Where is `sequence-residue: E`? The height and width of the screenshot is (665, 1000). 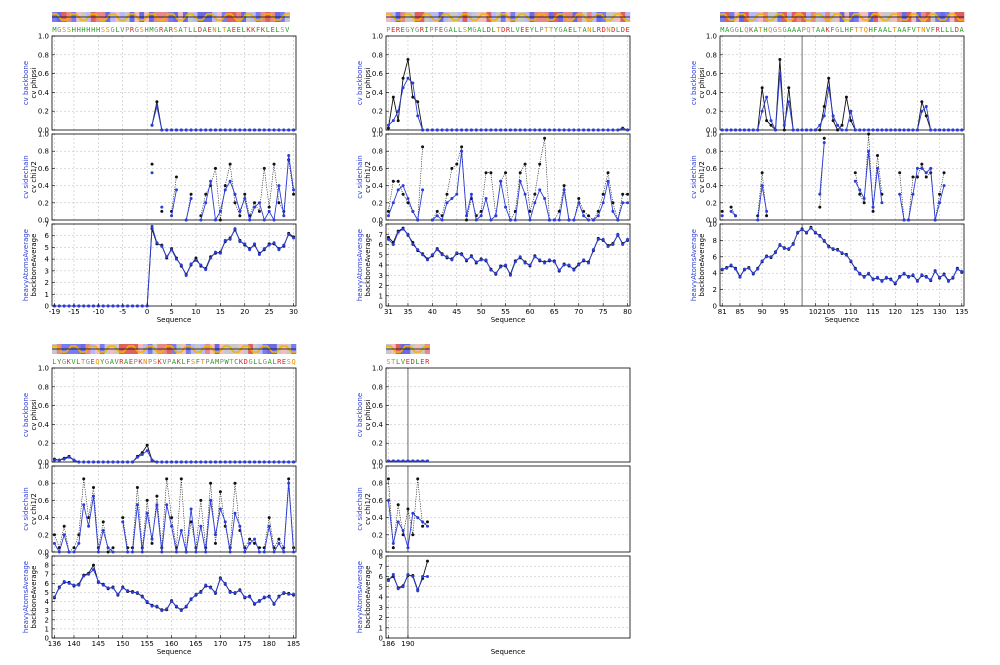
sequence-residue: E is located at coordinates (441, 30).